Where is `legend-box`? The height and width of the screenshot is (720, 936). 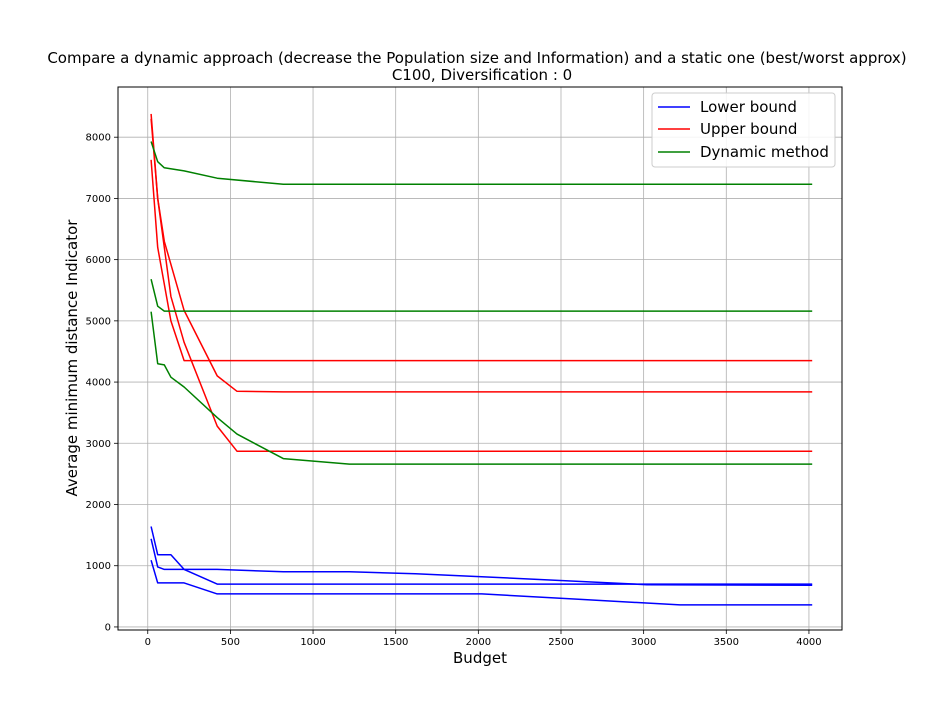
legend-box is located at coordinates (743, 130).